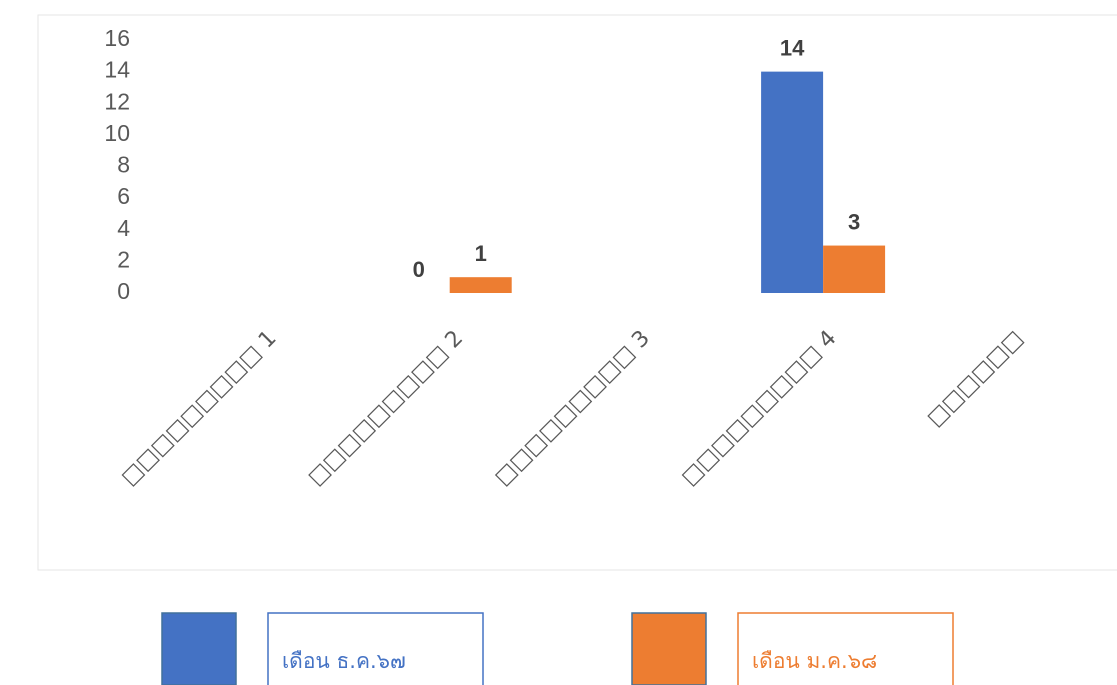 The width and height of the screenshot is (1117, 685). What do you see at coordinates (199, 408) in the screenshot?
I see `x-tick-label: □□□□□□□□□ 1` at bounding box center [199, 408].